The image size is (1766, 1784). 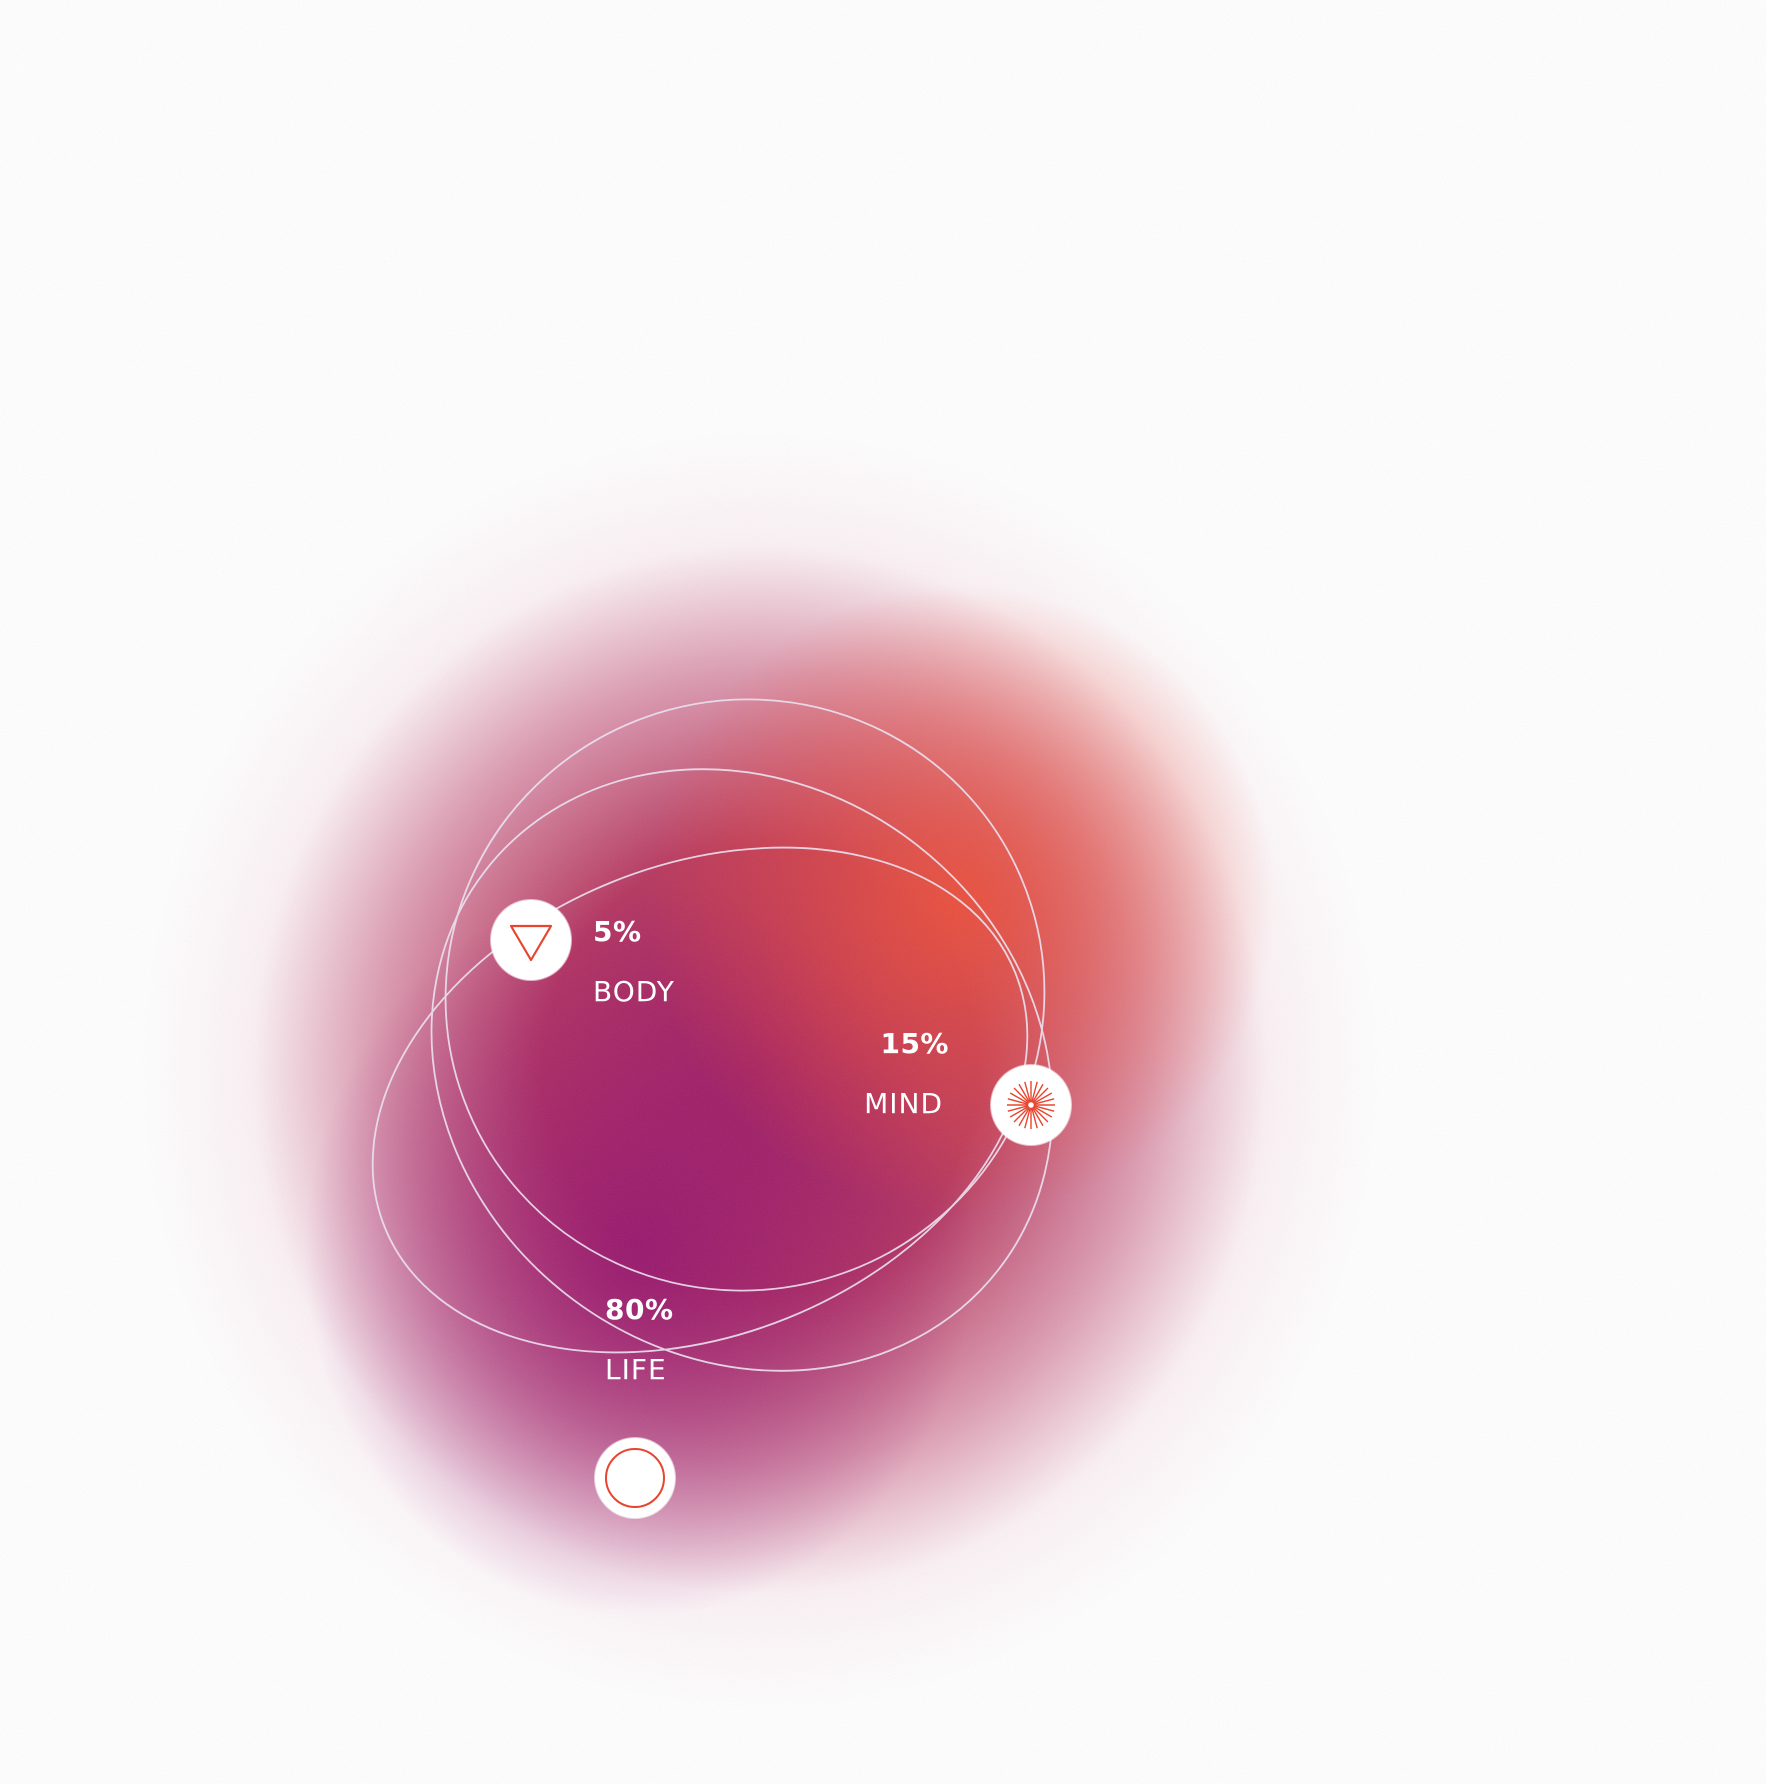 I want to click on body-percent: 5%, so click(x=617, y=931).